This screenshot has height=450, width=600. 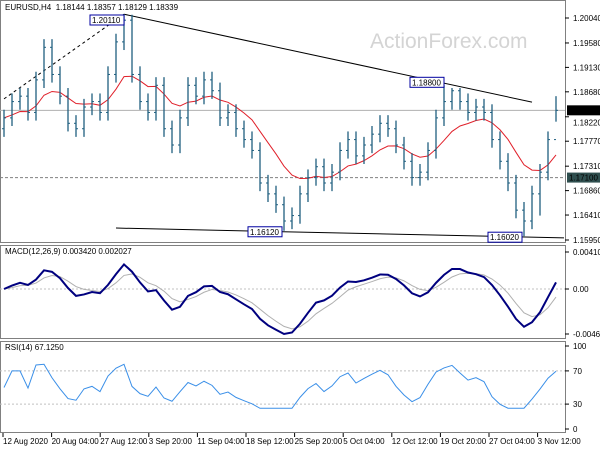 I want to click on y-tick-label: 1.20040, so click(x=586, y=18).